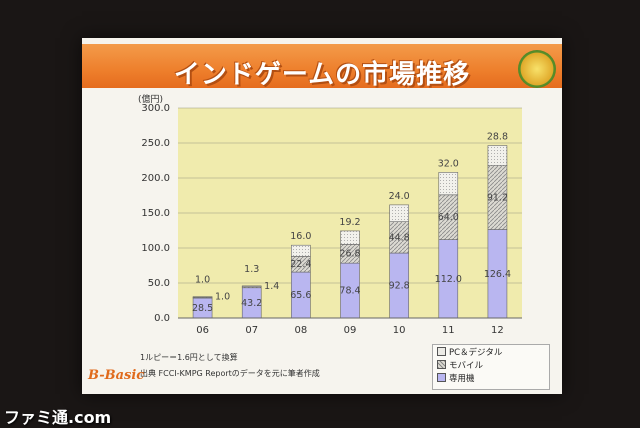 This screenshot has height=428, width=640. What do you see at coordinates (271, 286) in the screenshot?
I see `data-label-mobile: 1.4` at bounding box center [271, 286].